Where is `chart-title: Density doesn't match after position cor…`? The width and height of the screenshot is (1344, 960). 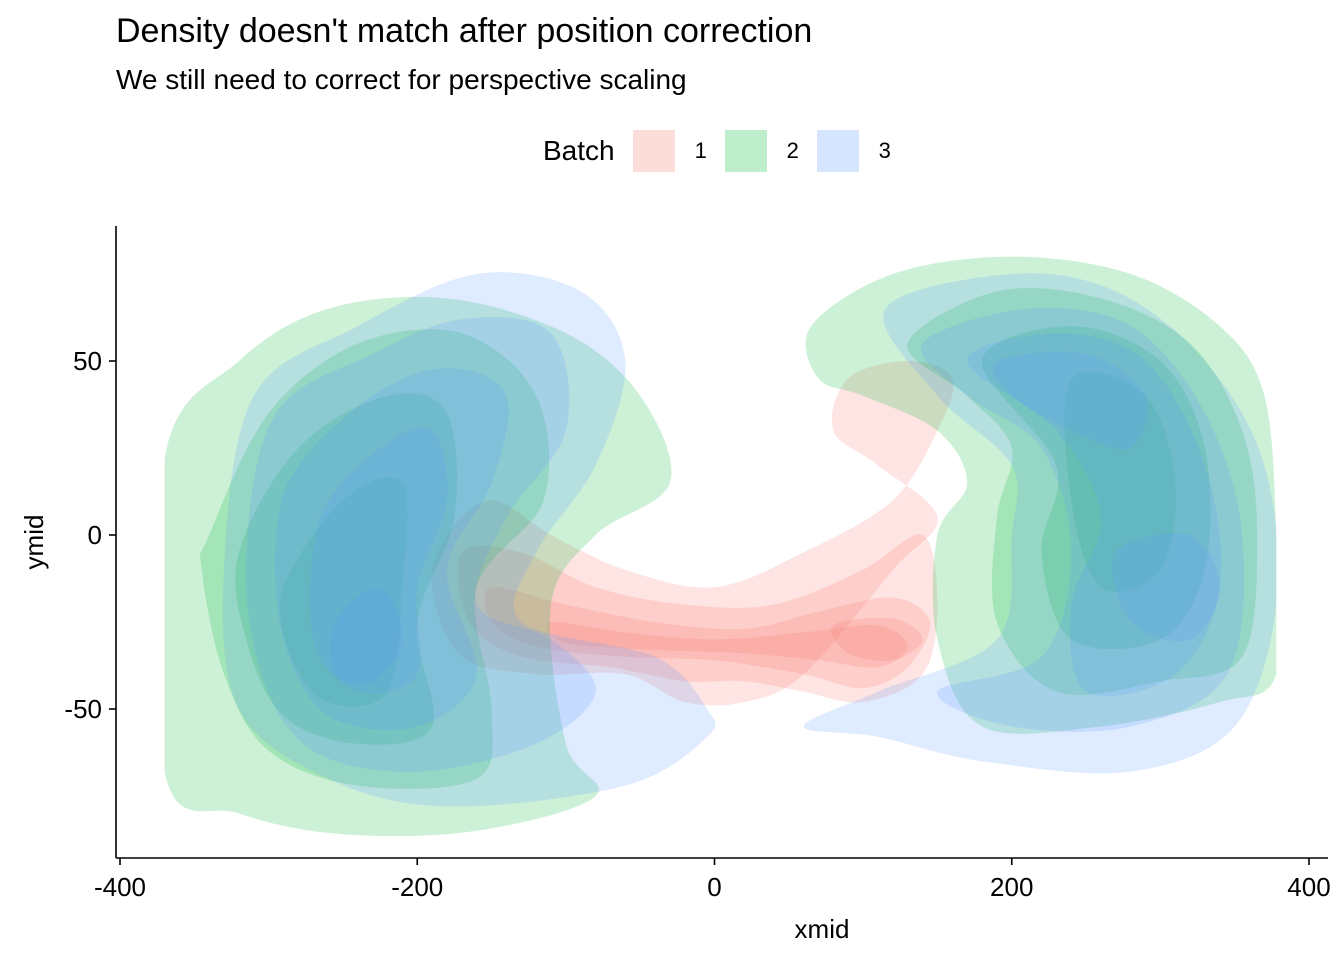 chart-title: Density doesn't match after position cor… is located at coordinates (464, 31).